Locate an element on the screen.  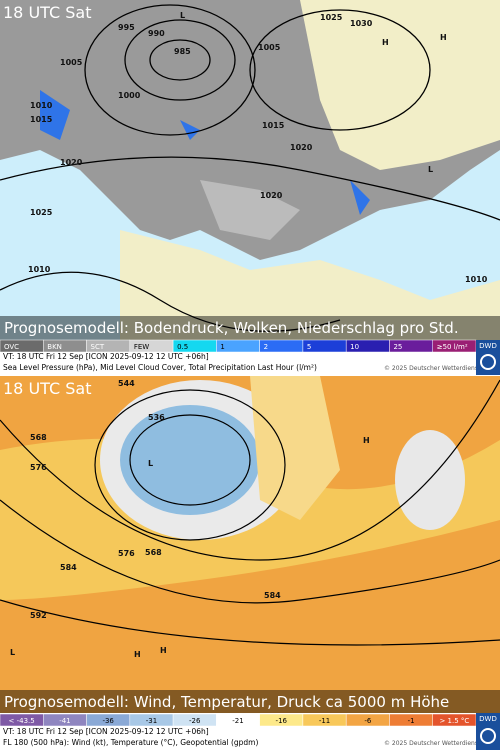
legend-label: OVC is located at coordinates (11, 347).